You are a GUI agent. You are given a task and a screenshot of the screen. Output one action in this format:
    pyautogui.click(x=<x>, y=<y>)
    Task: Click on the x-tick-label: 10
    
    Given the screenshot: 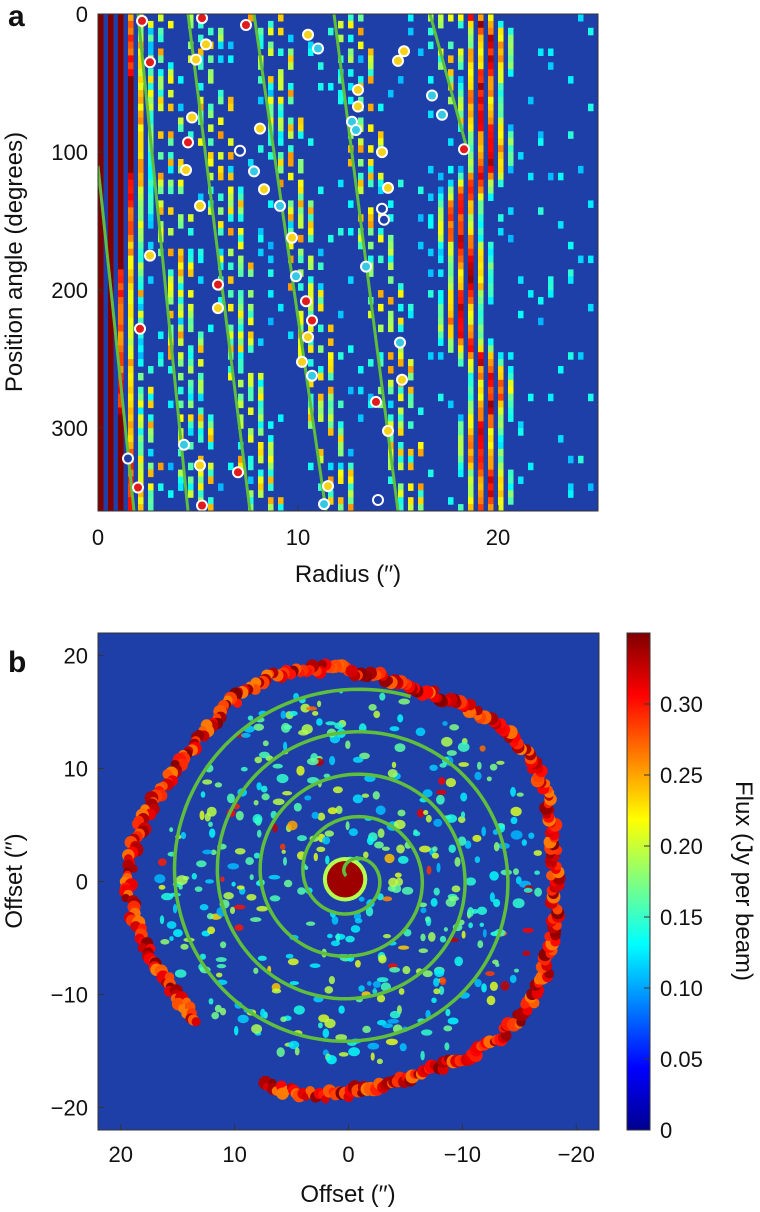 What is the action you would take?
    pyautogui.click(x=298, y=537)
    